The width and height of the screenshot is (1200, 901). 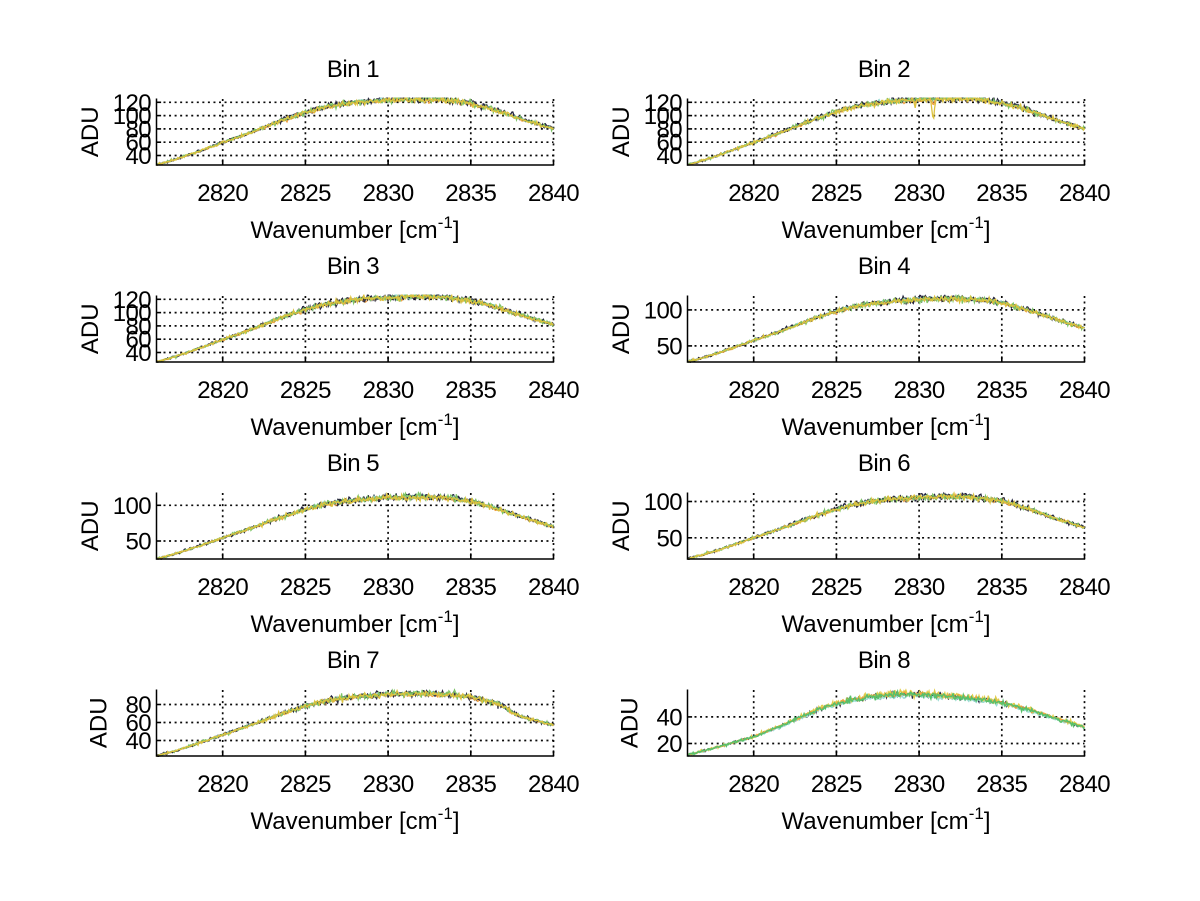 What do you see at coordinates (884, 660) in the screenshot?
I see `svg-text: Bin 8` at bounding box center [884, 660].